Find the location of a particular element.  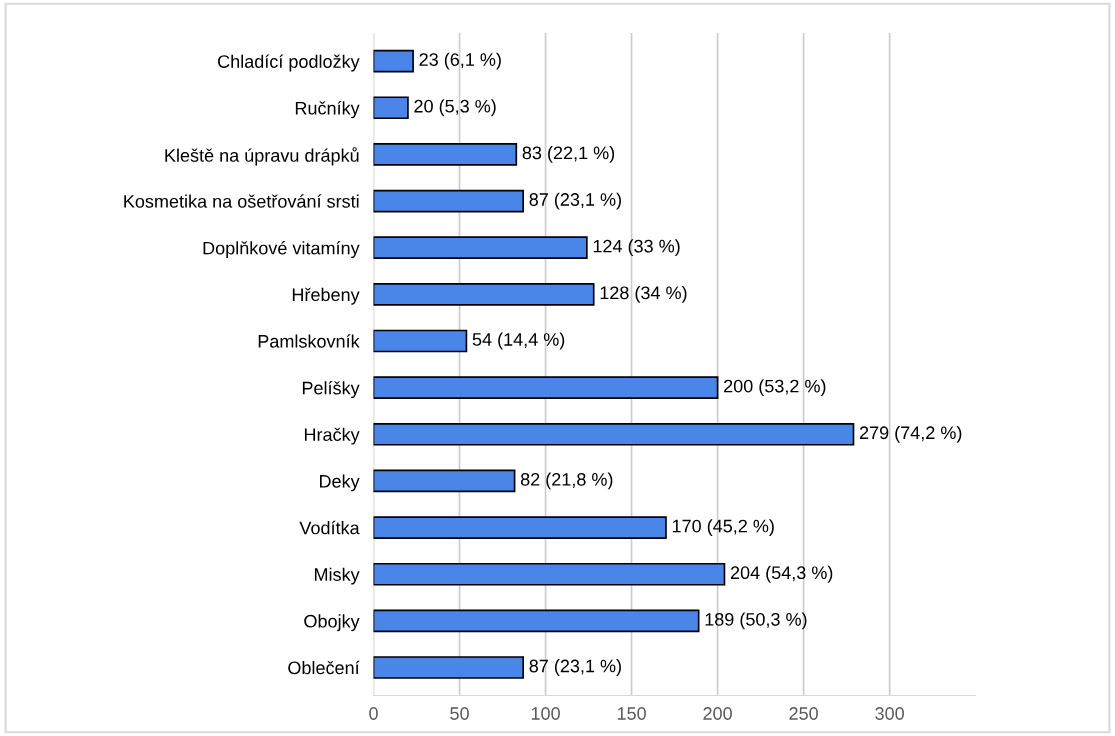

y-tick-label: Kosmetika na ošetřování srsti is located at coordinates (241, 201).